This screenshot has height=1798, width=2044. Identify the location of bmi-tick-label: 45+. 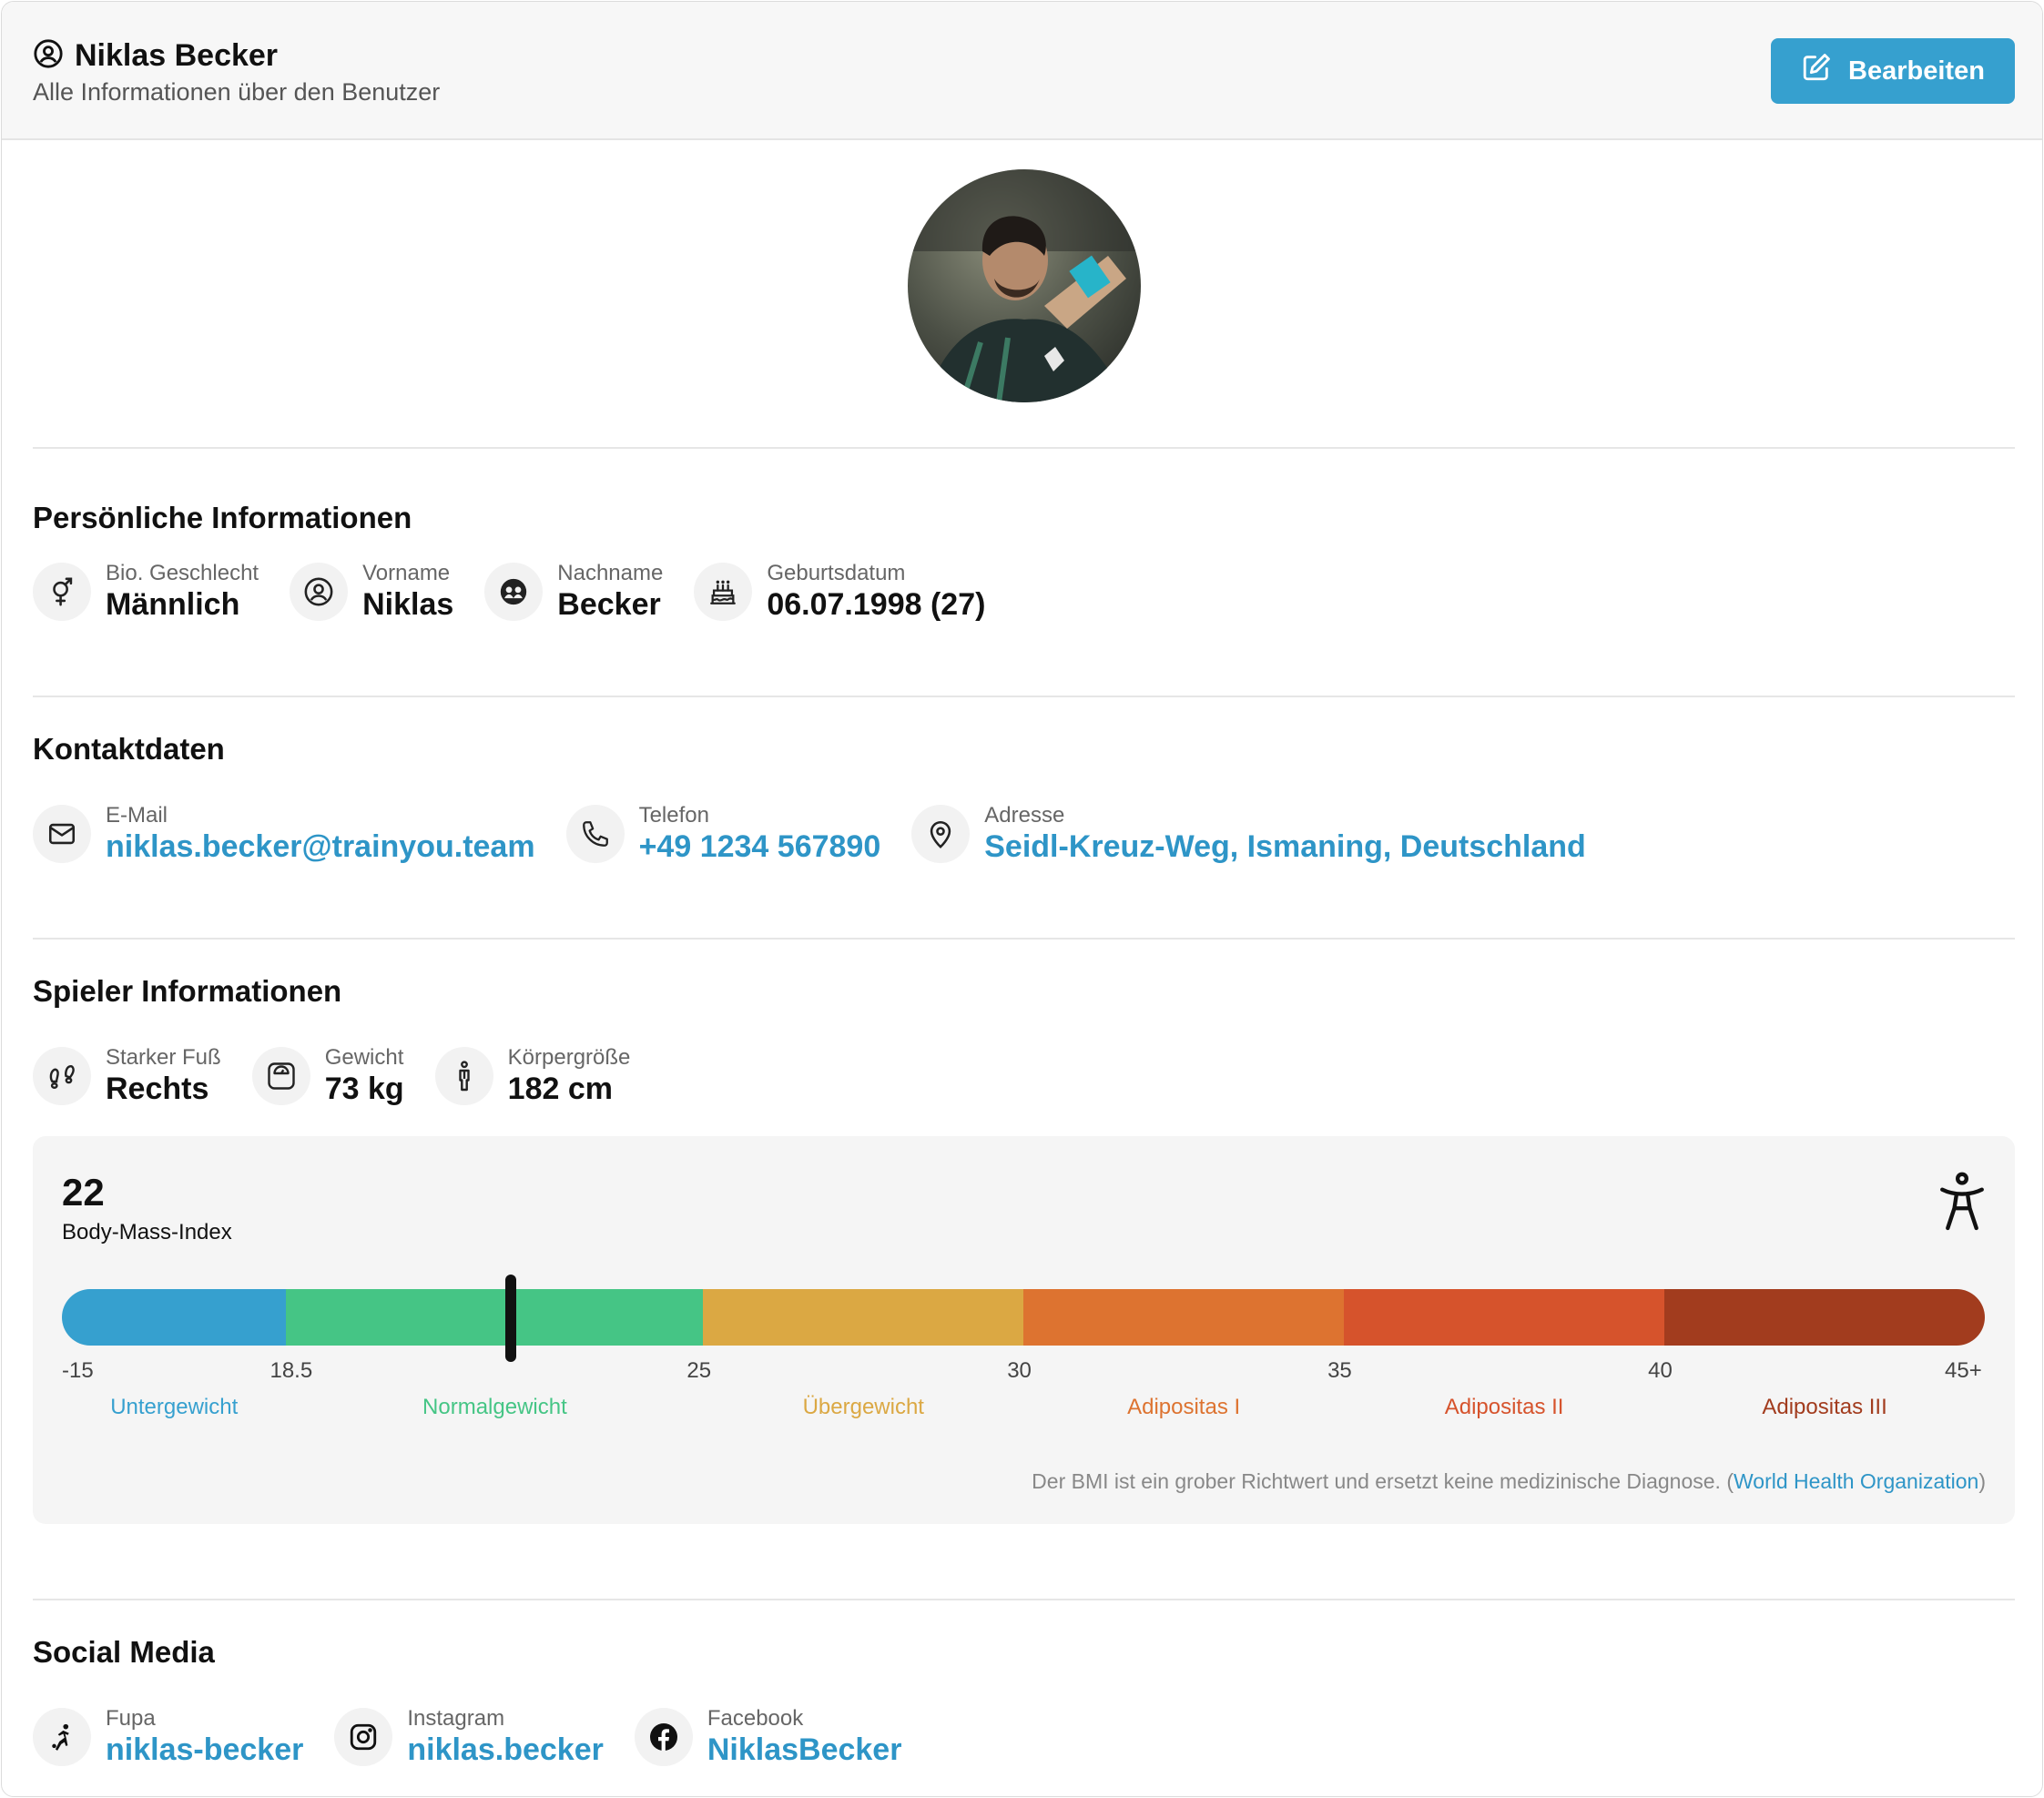
(1963, 1371).